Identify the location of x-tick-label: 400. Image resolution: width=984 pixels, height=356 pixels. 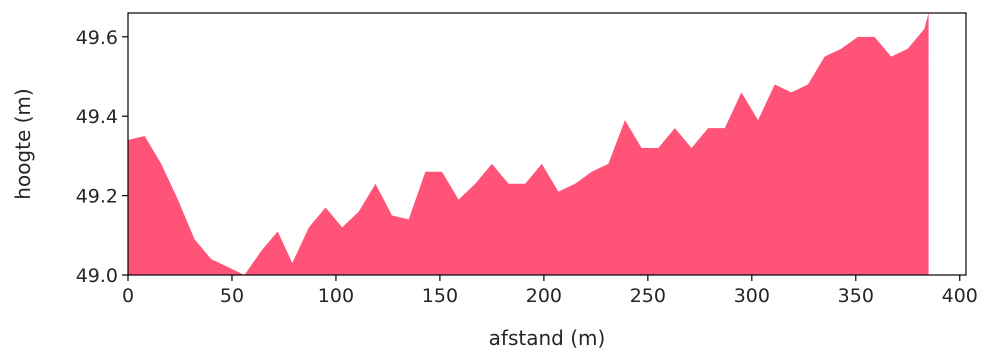
(960, 296).